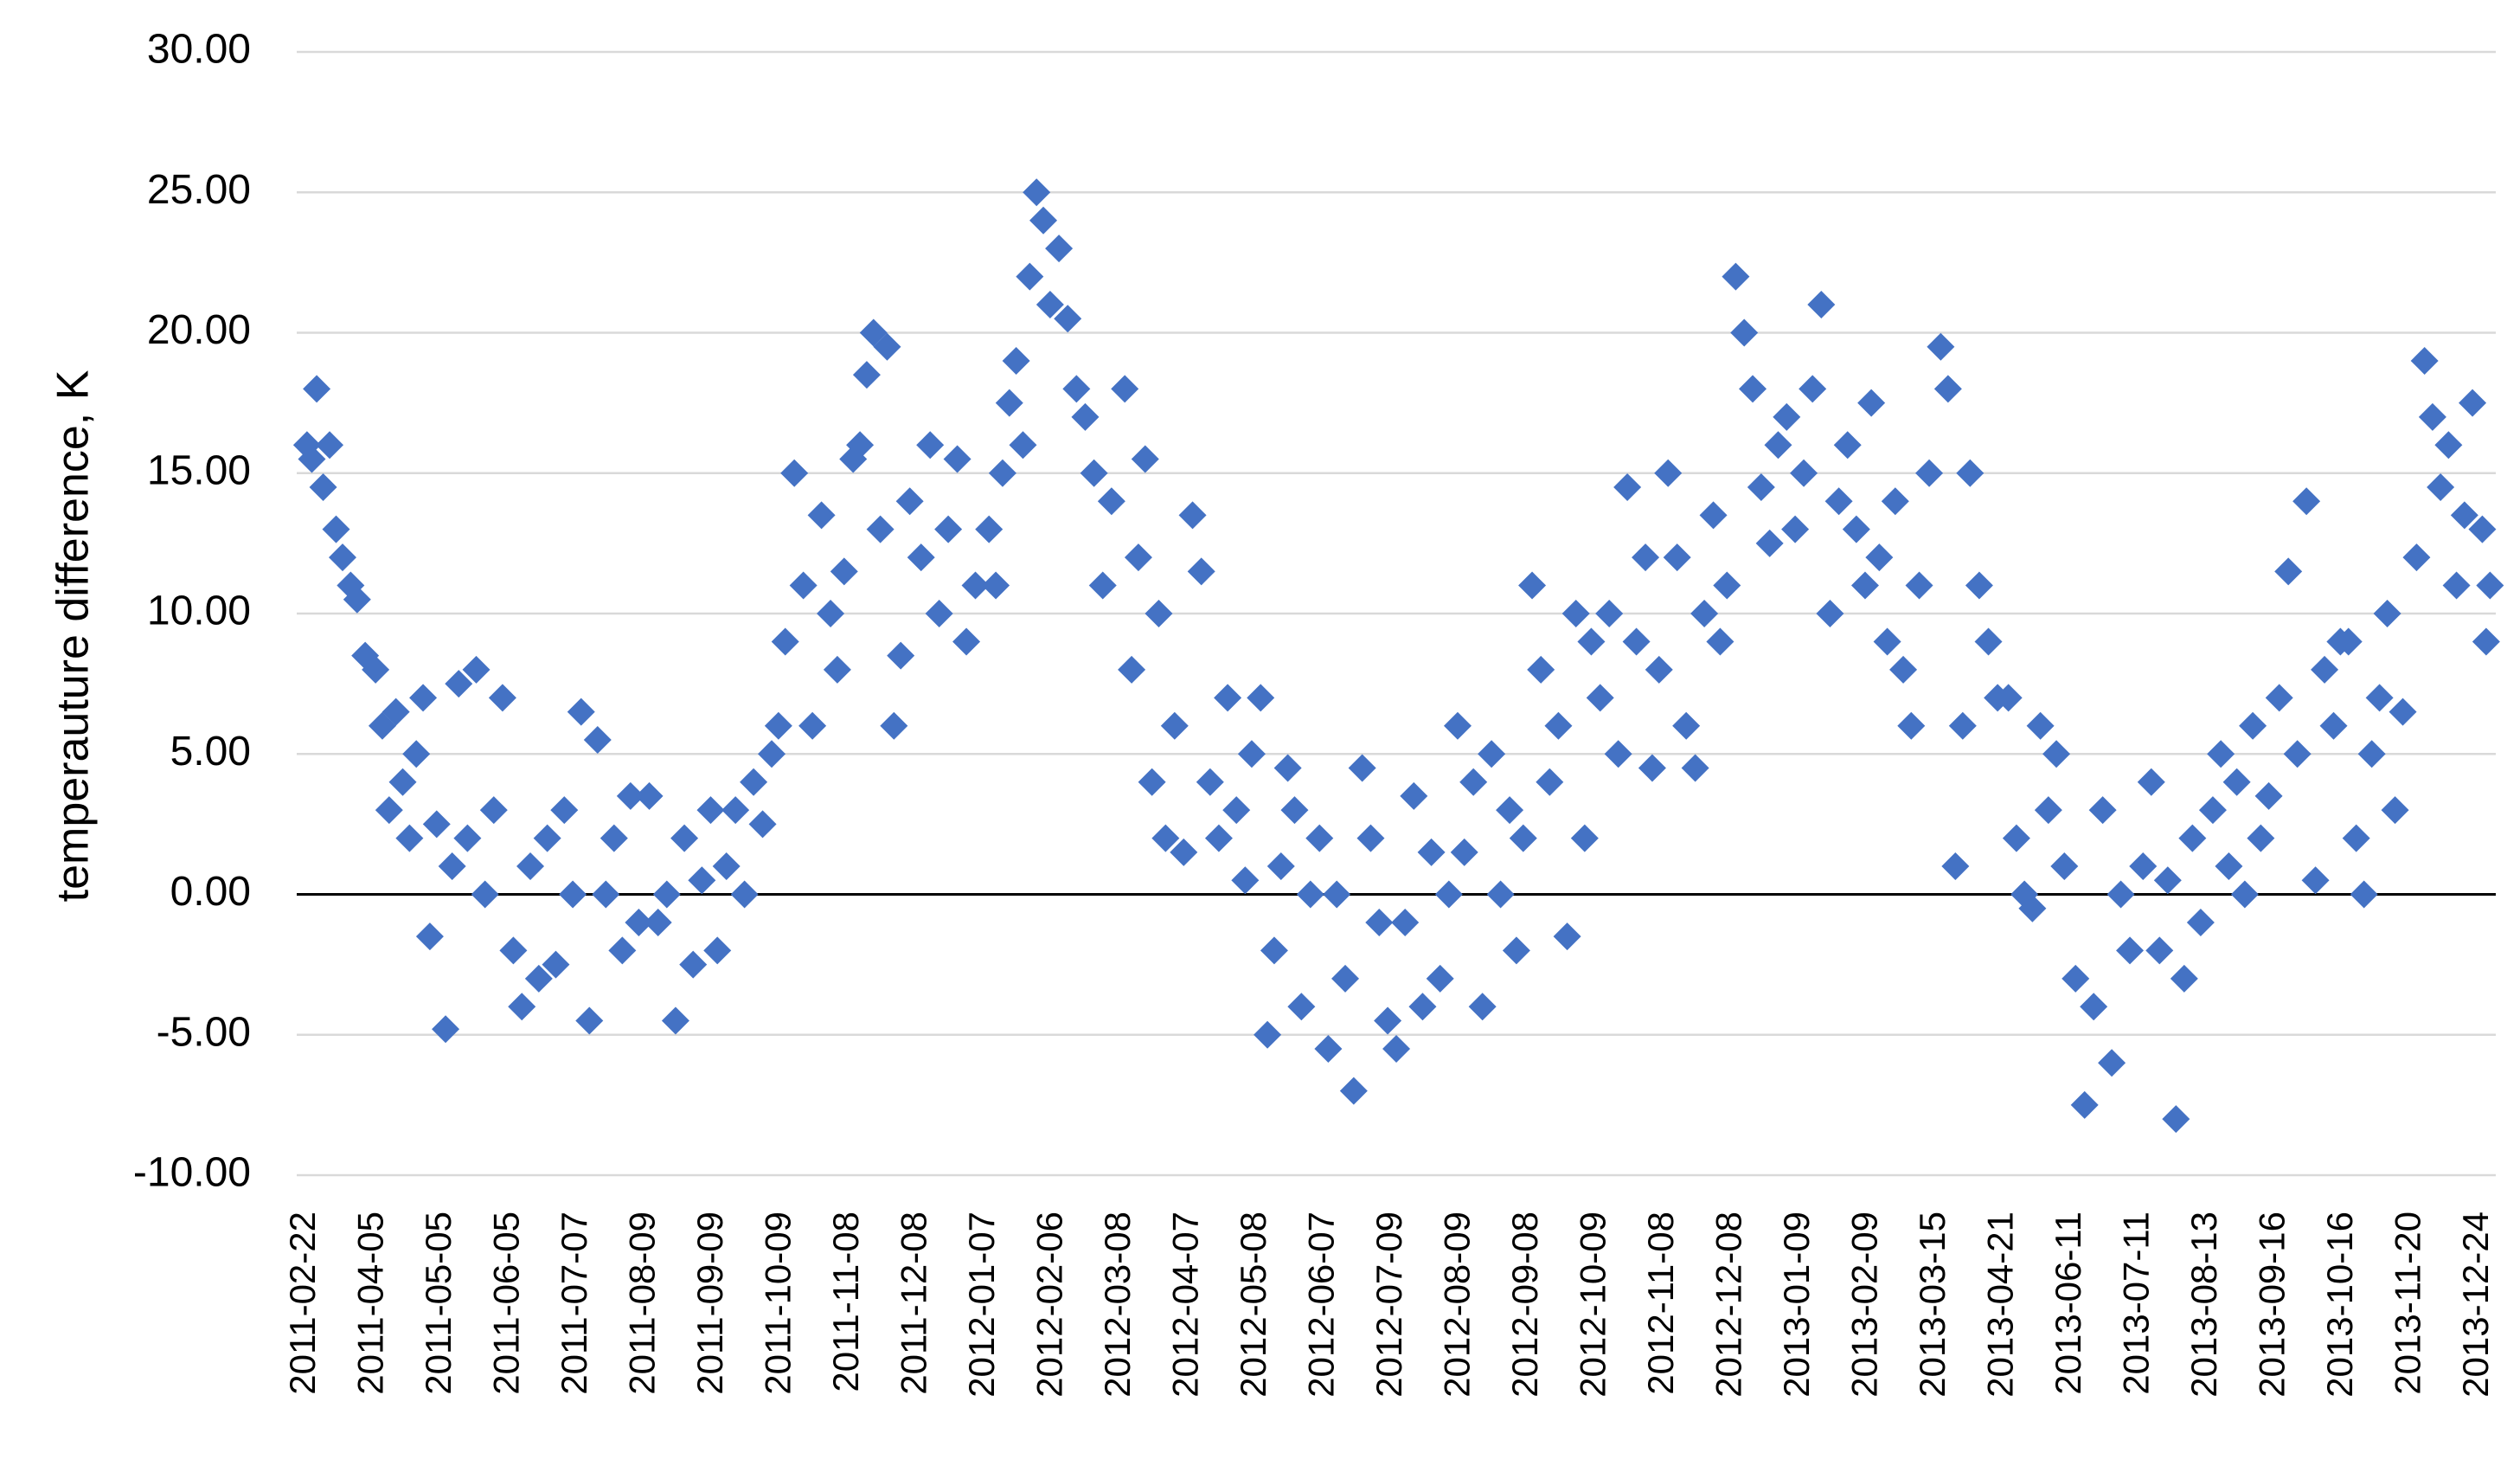  Describe the element at coordinates (1729, 1305) in the screenshot. I see `x-tick-label: 2012-12-08` at that location.